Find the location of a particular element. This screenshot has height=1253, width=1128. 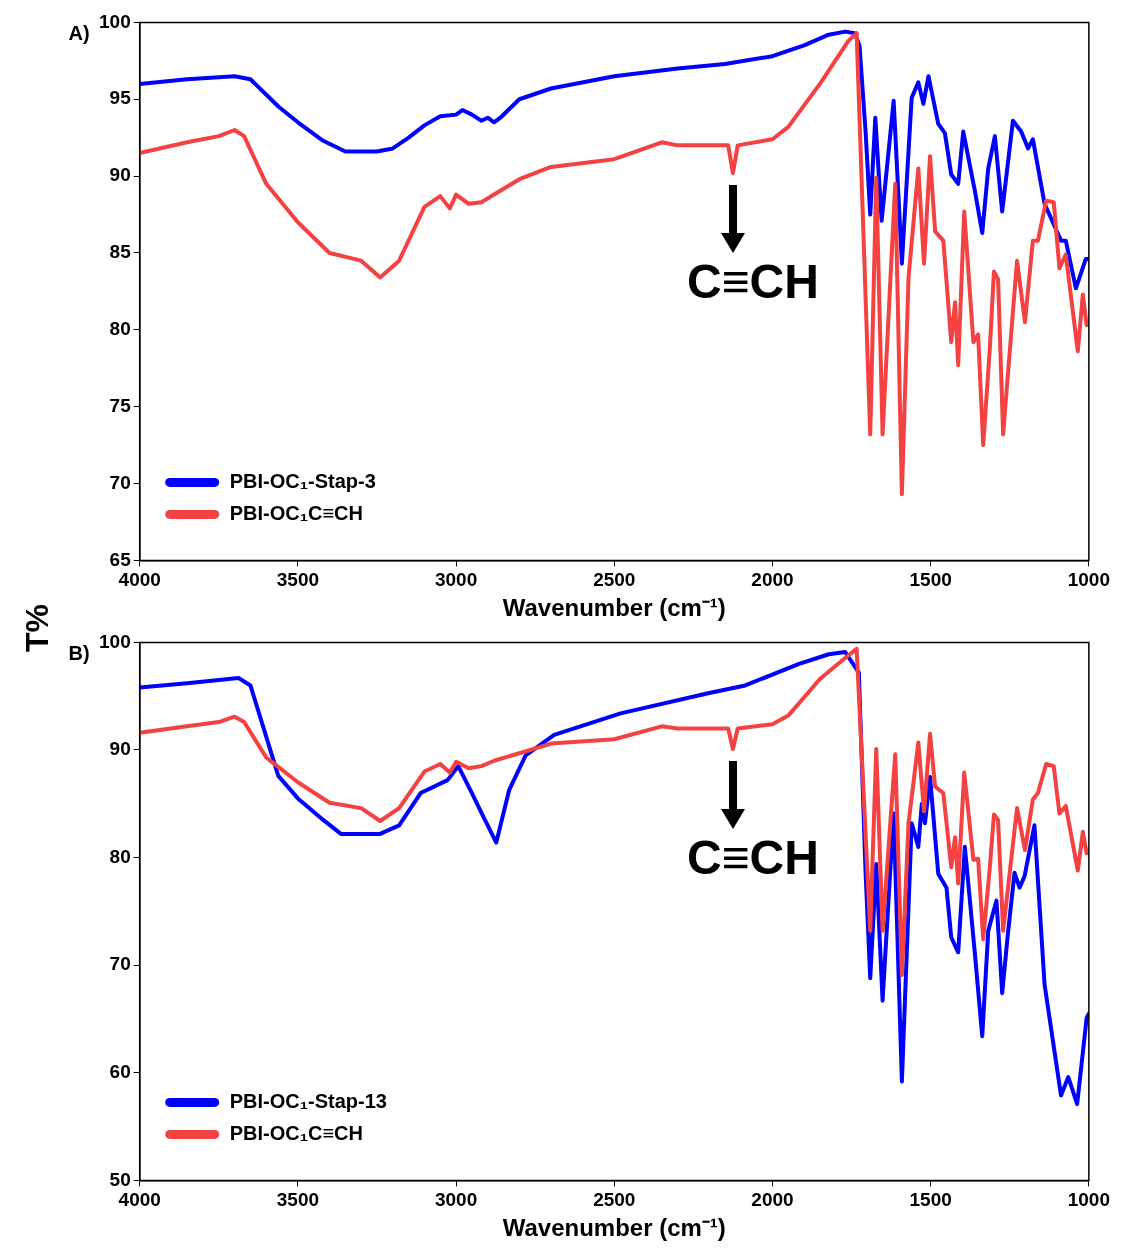

y-tick-label: 75 is located at coordinates (120, 405).